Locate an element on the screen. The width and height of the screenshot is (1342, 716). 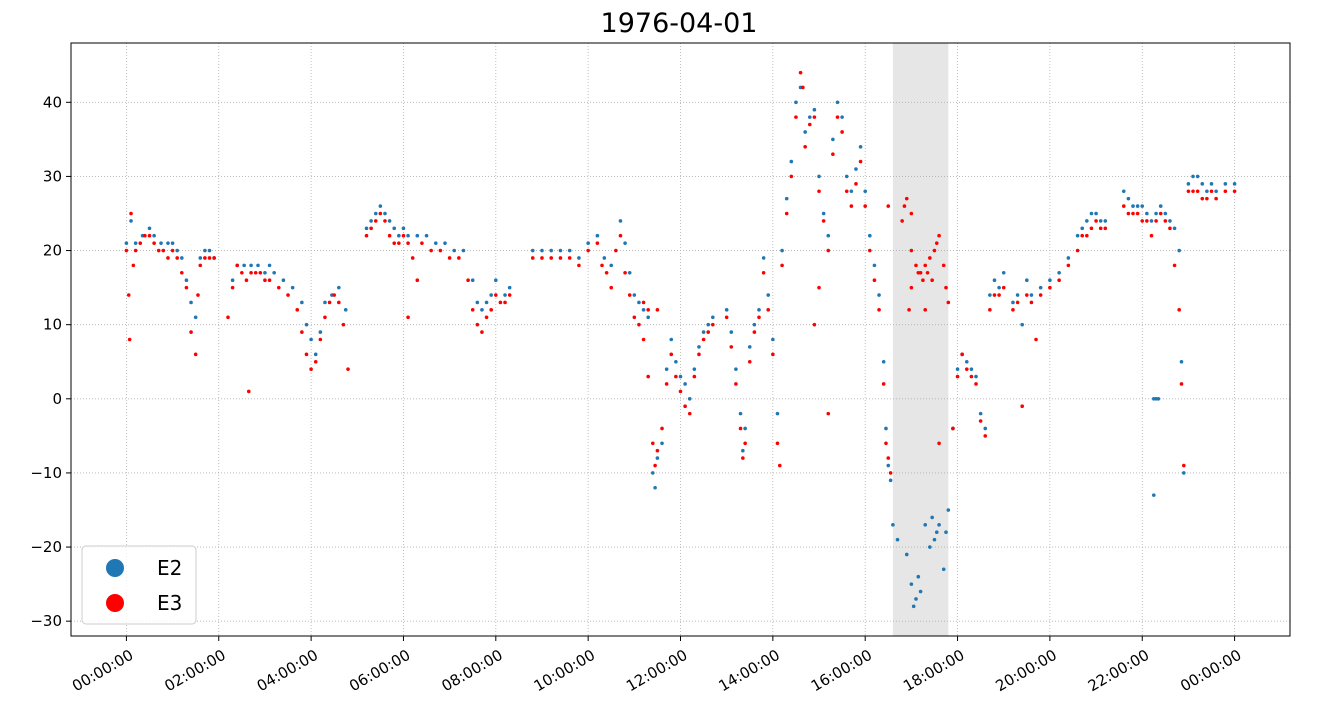
legend-marker-e2 is located at coordinates (115, 568).